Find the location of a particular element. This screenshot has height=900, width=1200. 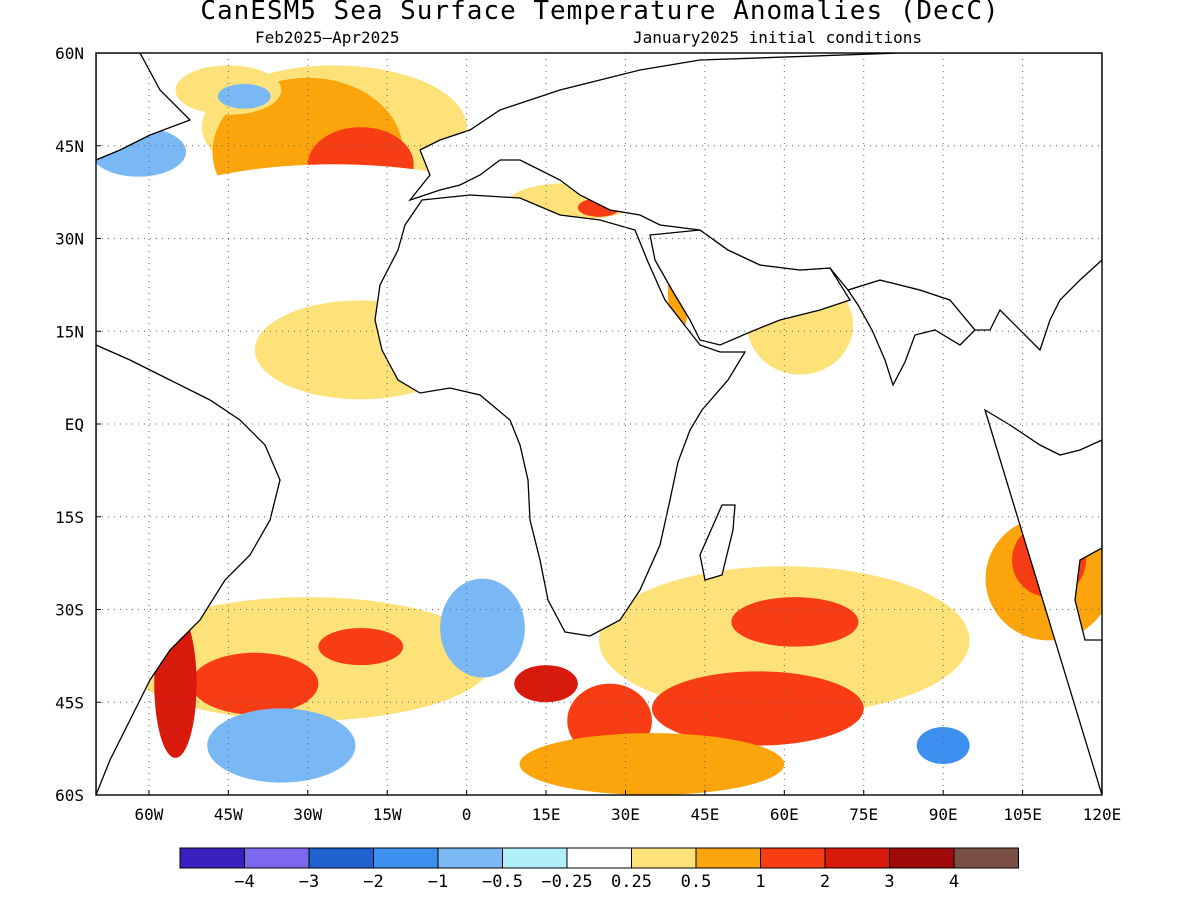

colorbar-label: 3 is located at coordinates (889, 882).